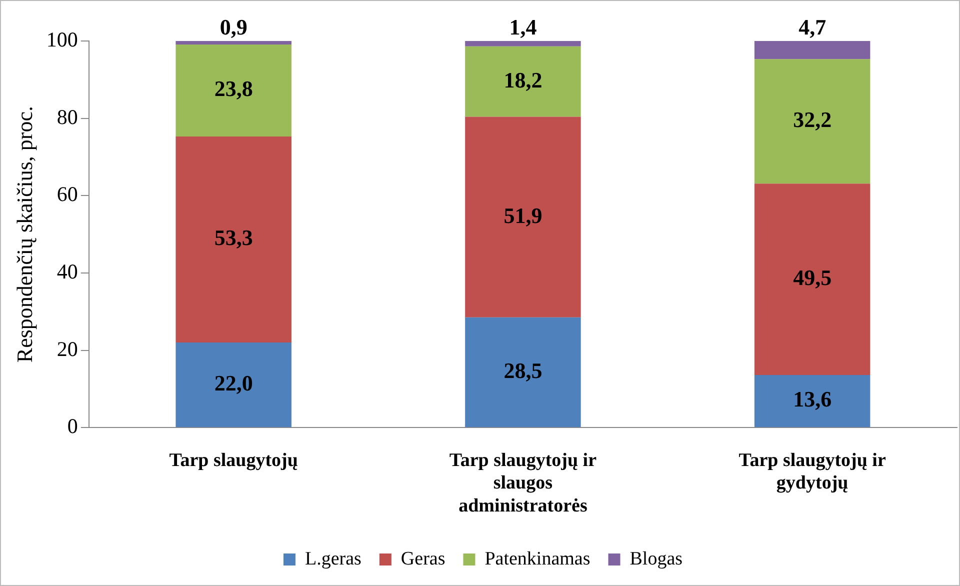  What do you see at coordinates (62, 40) in the screenshot?
I see `y-tick-label: 100` at bounding box center [62, 40].